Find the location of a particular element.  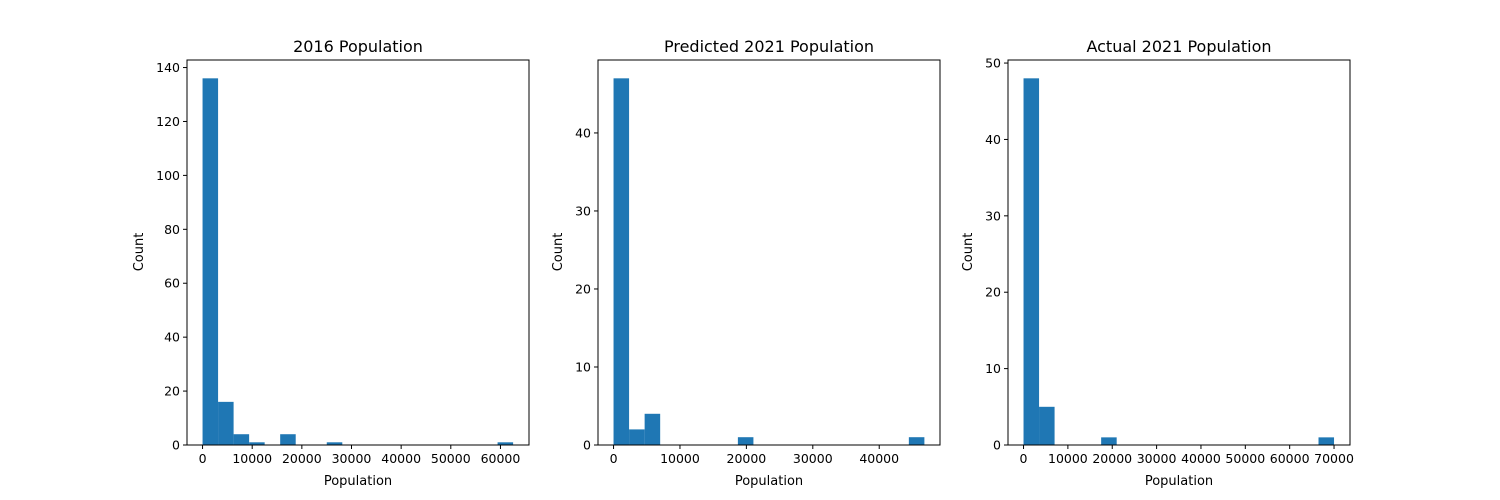

y-ticks: 0 10 20 30 40 is located at coordinates (586, 289).